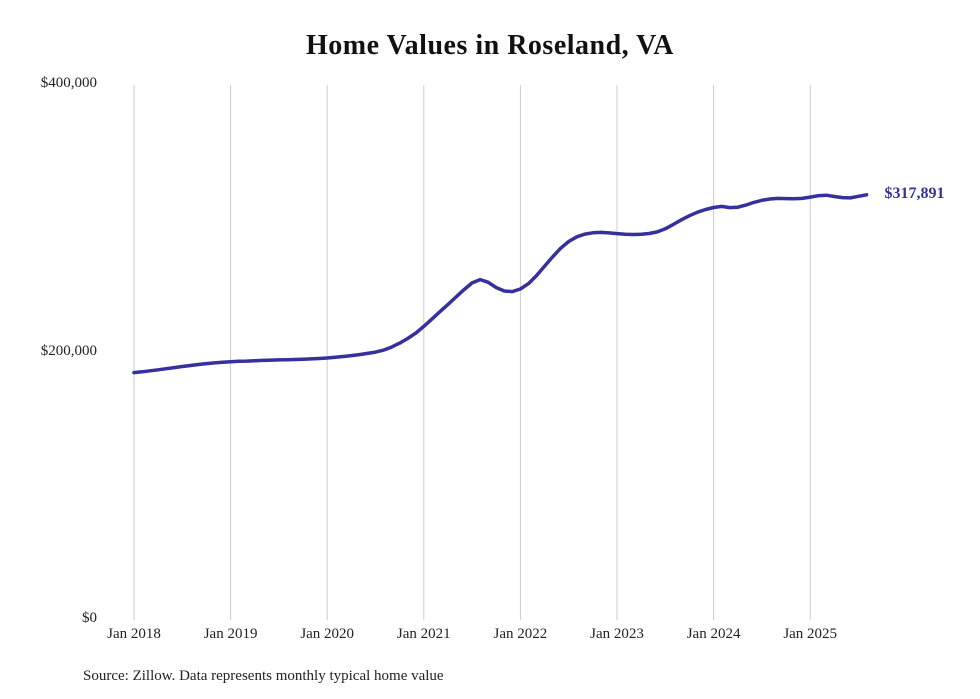 The image size is (980, 699). What do you see at coordinates (914, 193) in the screenshot?
I see `latest-value-label: $317,891` at bounding box center [914, 193].